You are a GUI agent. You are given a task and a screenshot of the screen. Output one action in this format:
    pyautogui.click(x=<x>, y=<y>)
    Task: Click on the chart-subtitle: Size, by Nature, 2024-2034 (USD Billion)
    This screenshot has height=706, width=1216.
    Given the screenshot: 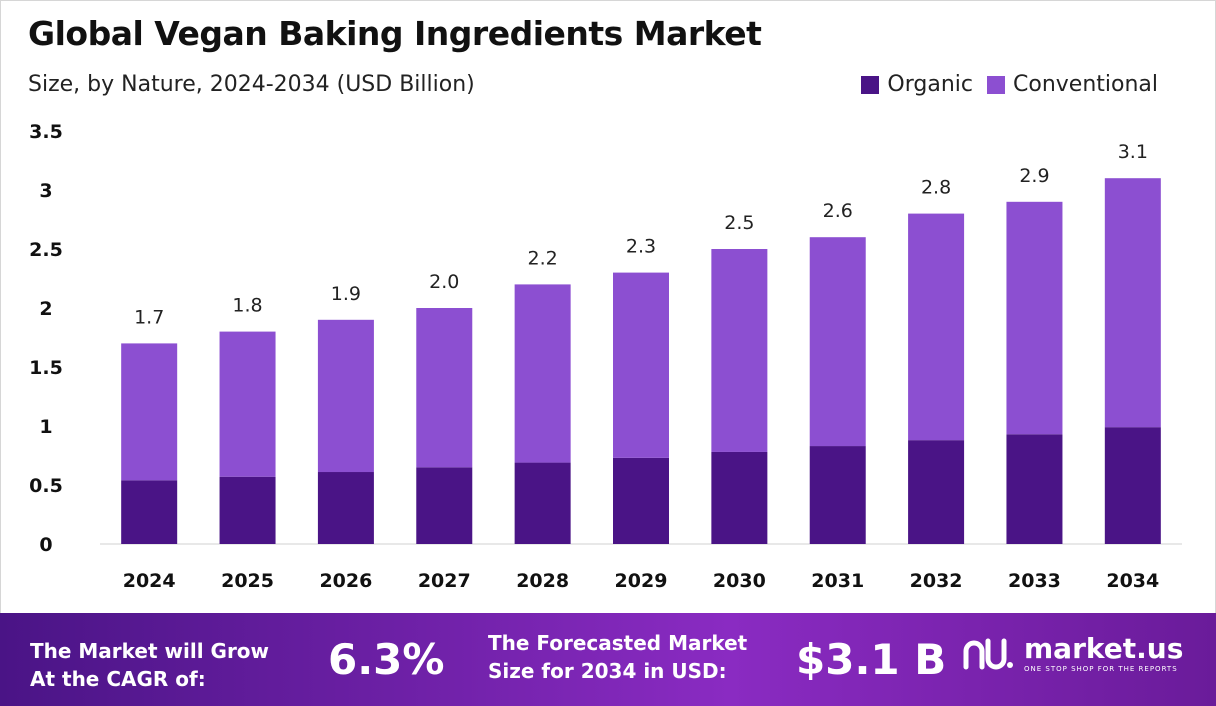 What is the action you would take?
    pyautogui.click(x=251, y=84)
    